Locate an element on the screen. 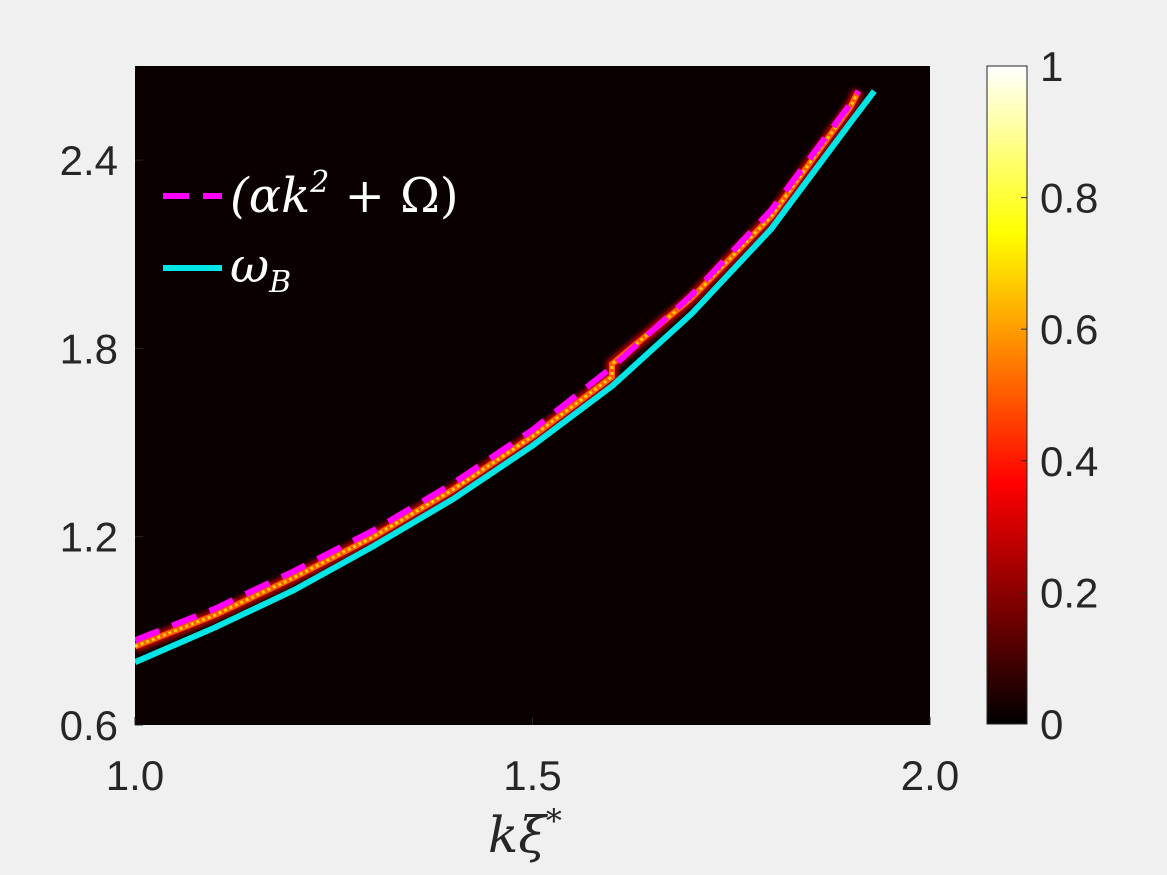 This screenshot has height=875, width=1167. y-tick-label: 1.2 is located at coordinates (89, 537).